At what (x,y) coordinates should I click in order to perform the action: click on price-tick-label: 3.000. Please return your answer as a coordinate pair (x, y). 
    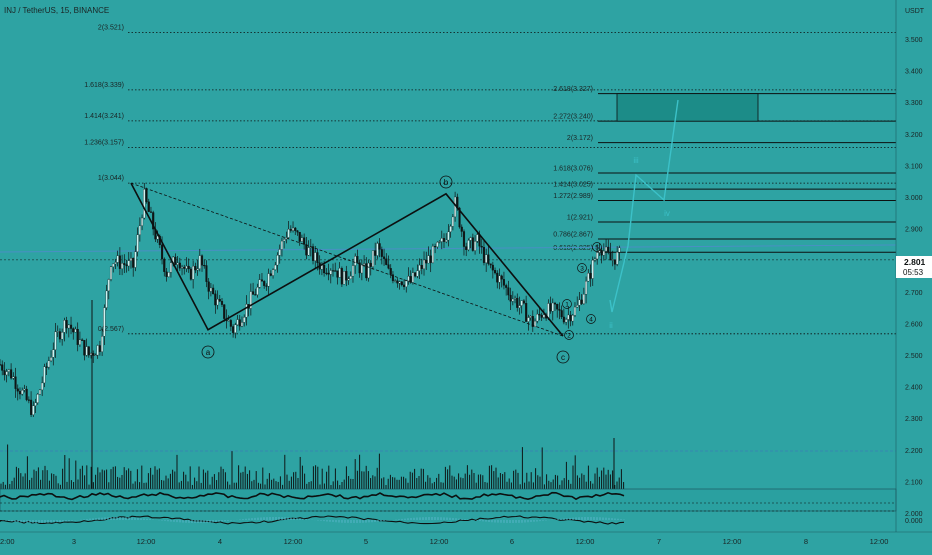
    Looking at the image, I should click on (914, 198).